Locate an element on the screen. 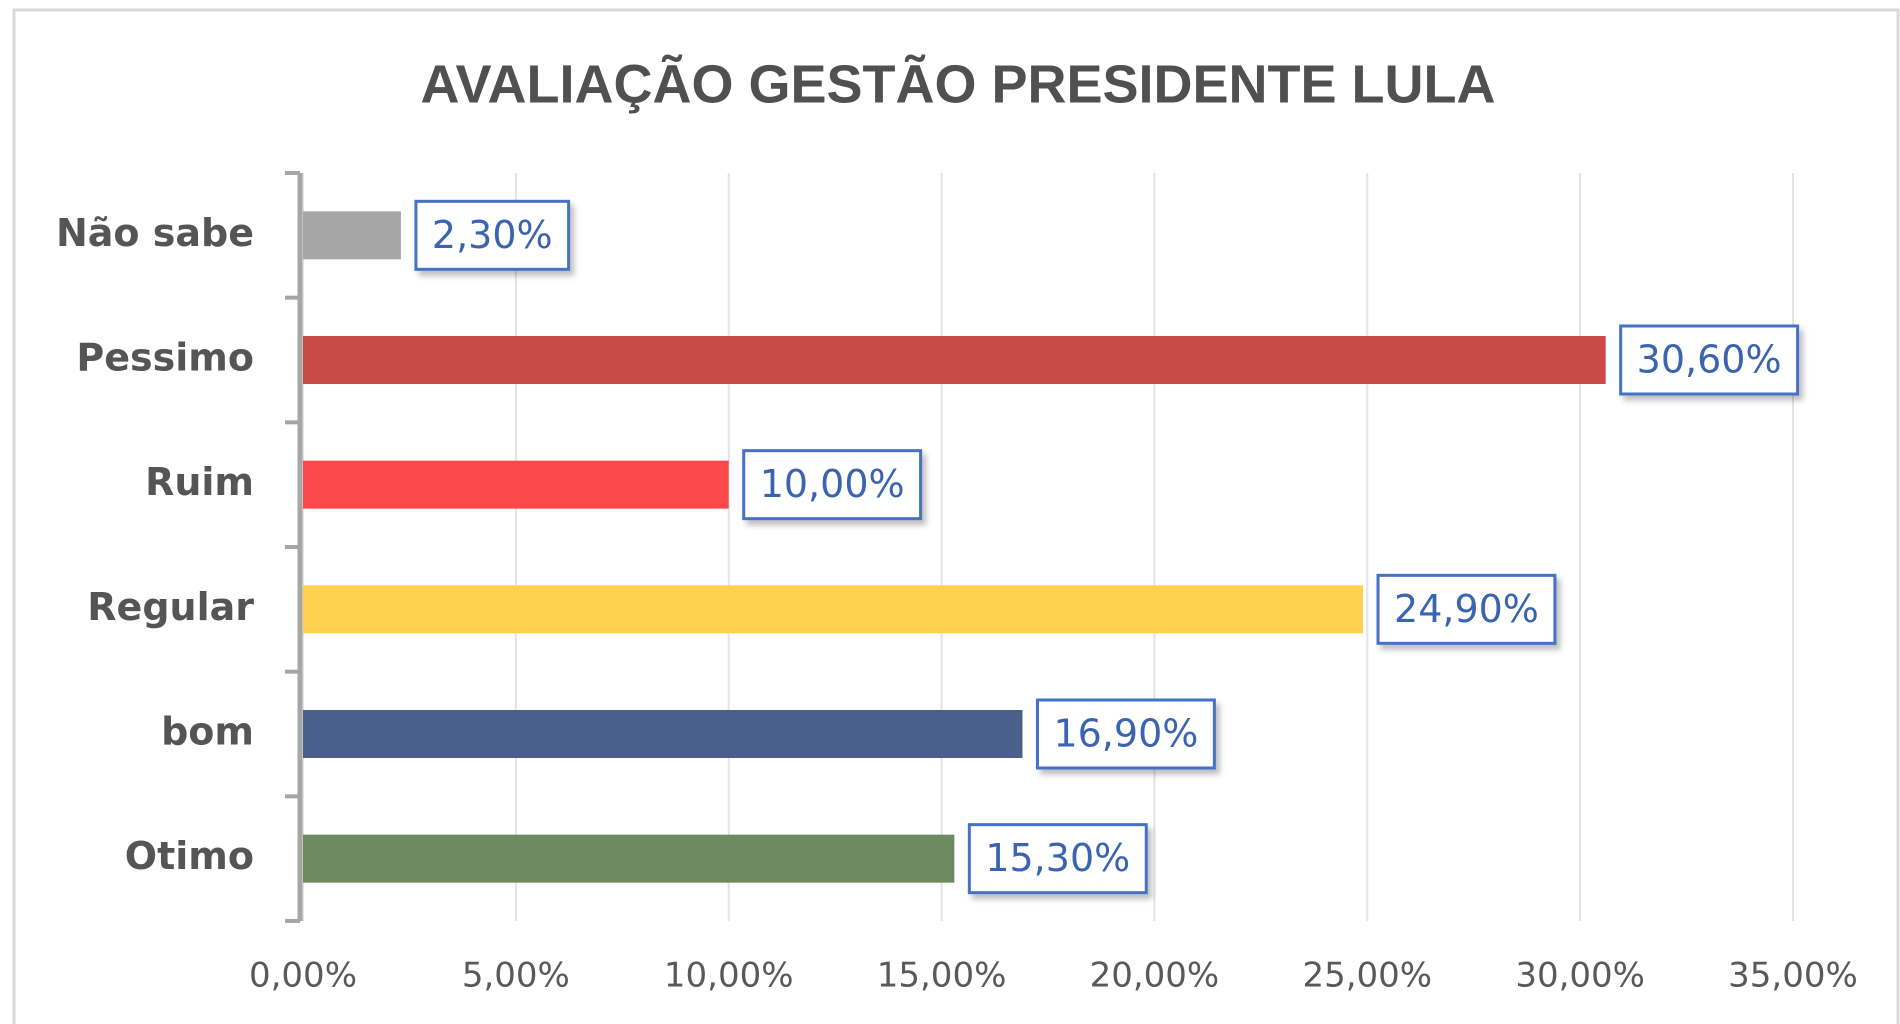 Image resolution: width=1900 pixels, height=1024 pixels. value-label: 2,30% is located at coordinates (492, 235).